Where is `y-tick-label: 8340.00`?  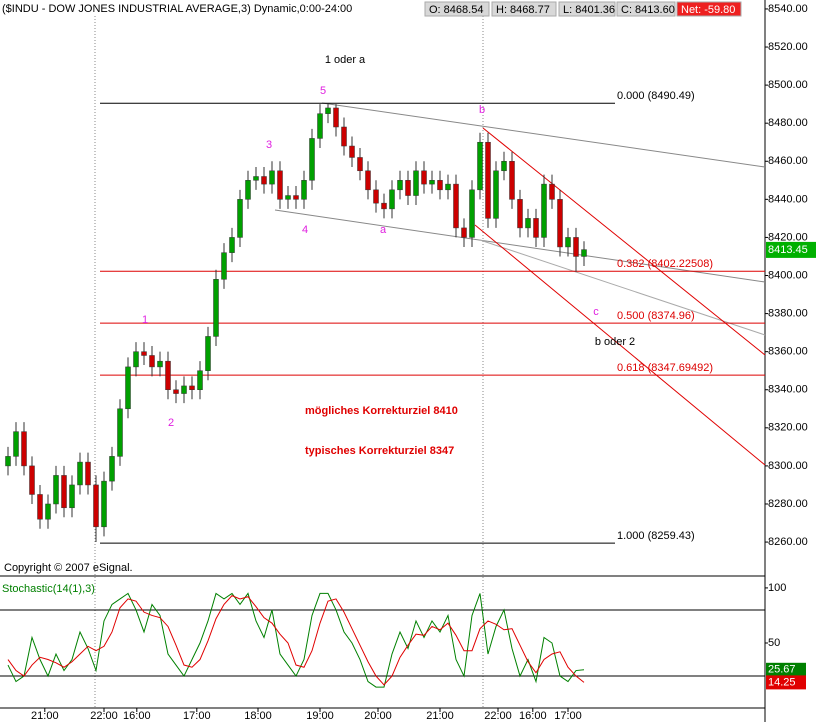 y-tick-label: 8340.00 is located at coordinates (788, 390).